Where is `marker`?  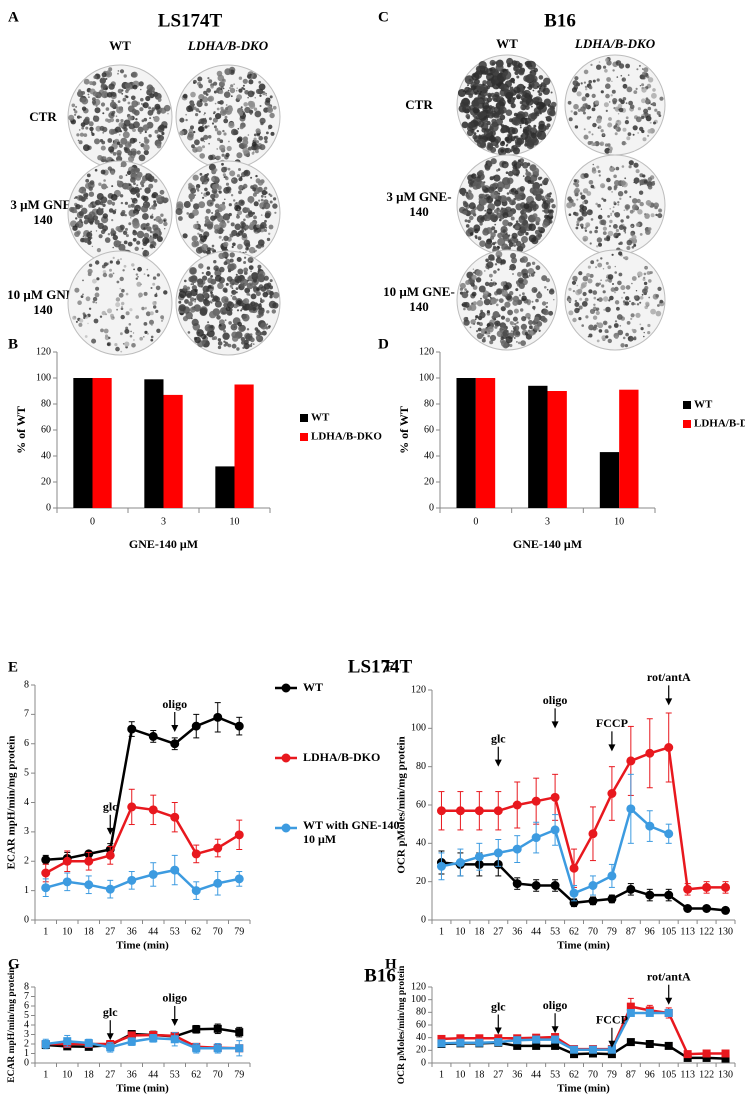
marker is located at coordinates (217, 1048).